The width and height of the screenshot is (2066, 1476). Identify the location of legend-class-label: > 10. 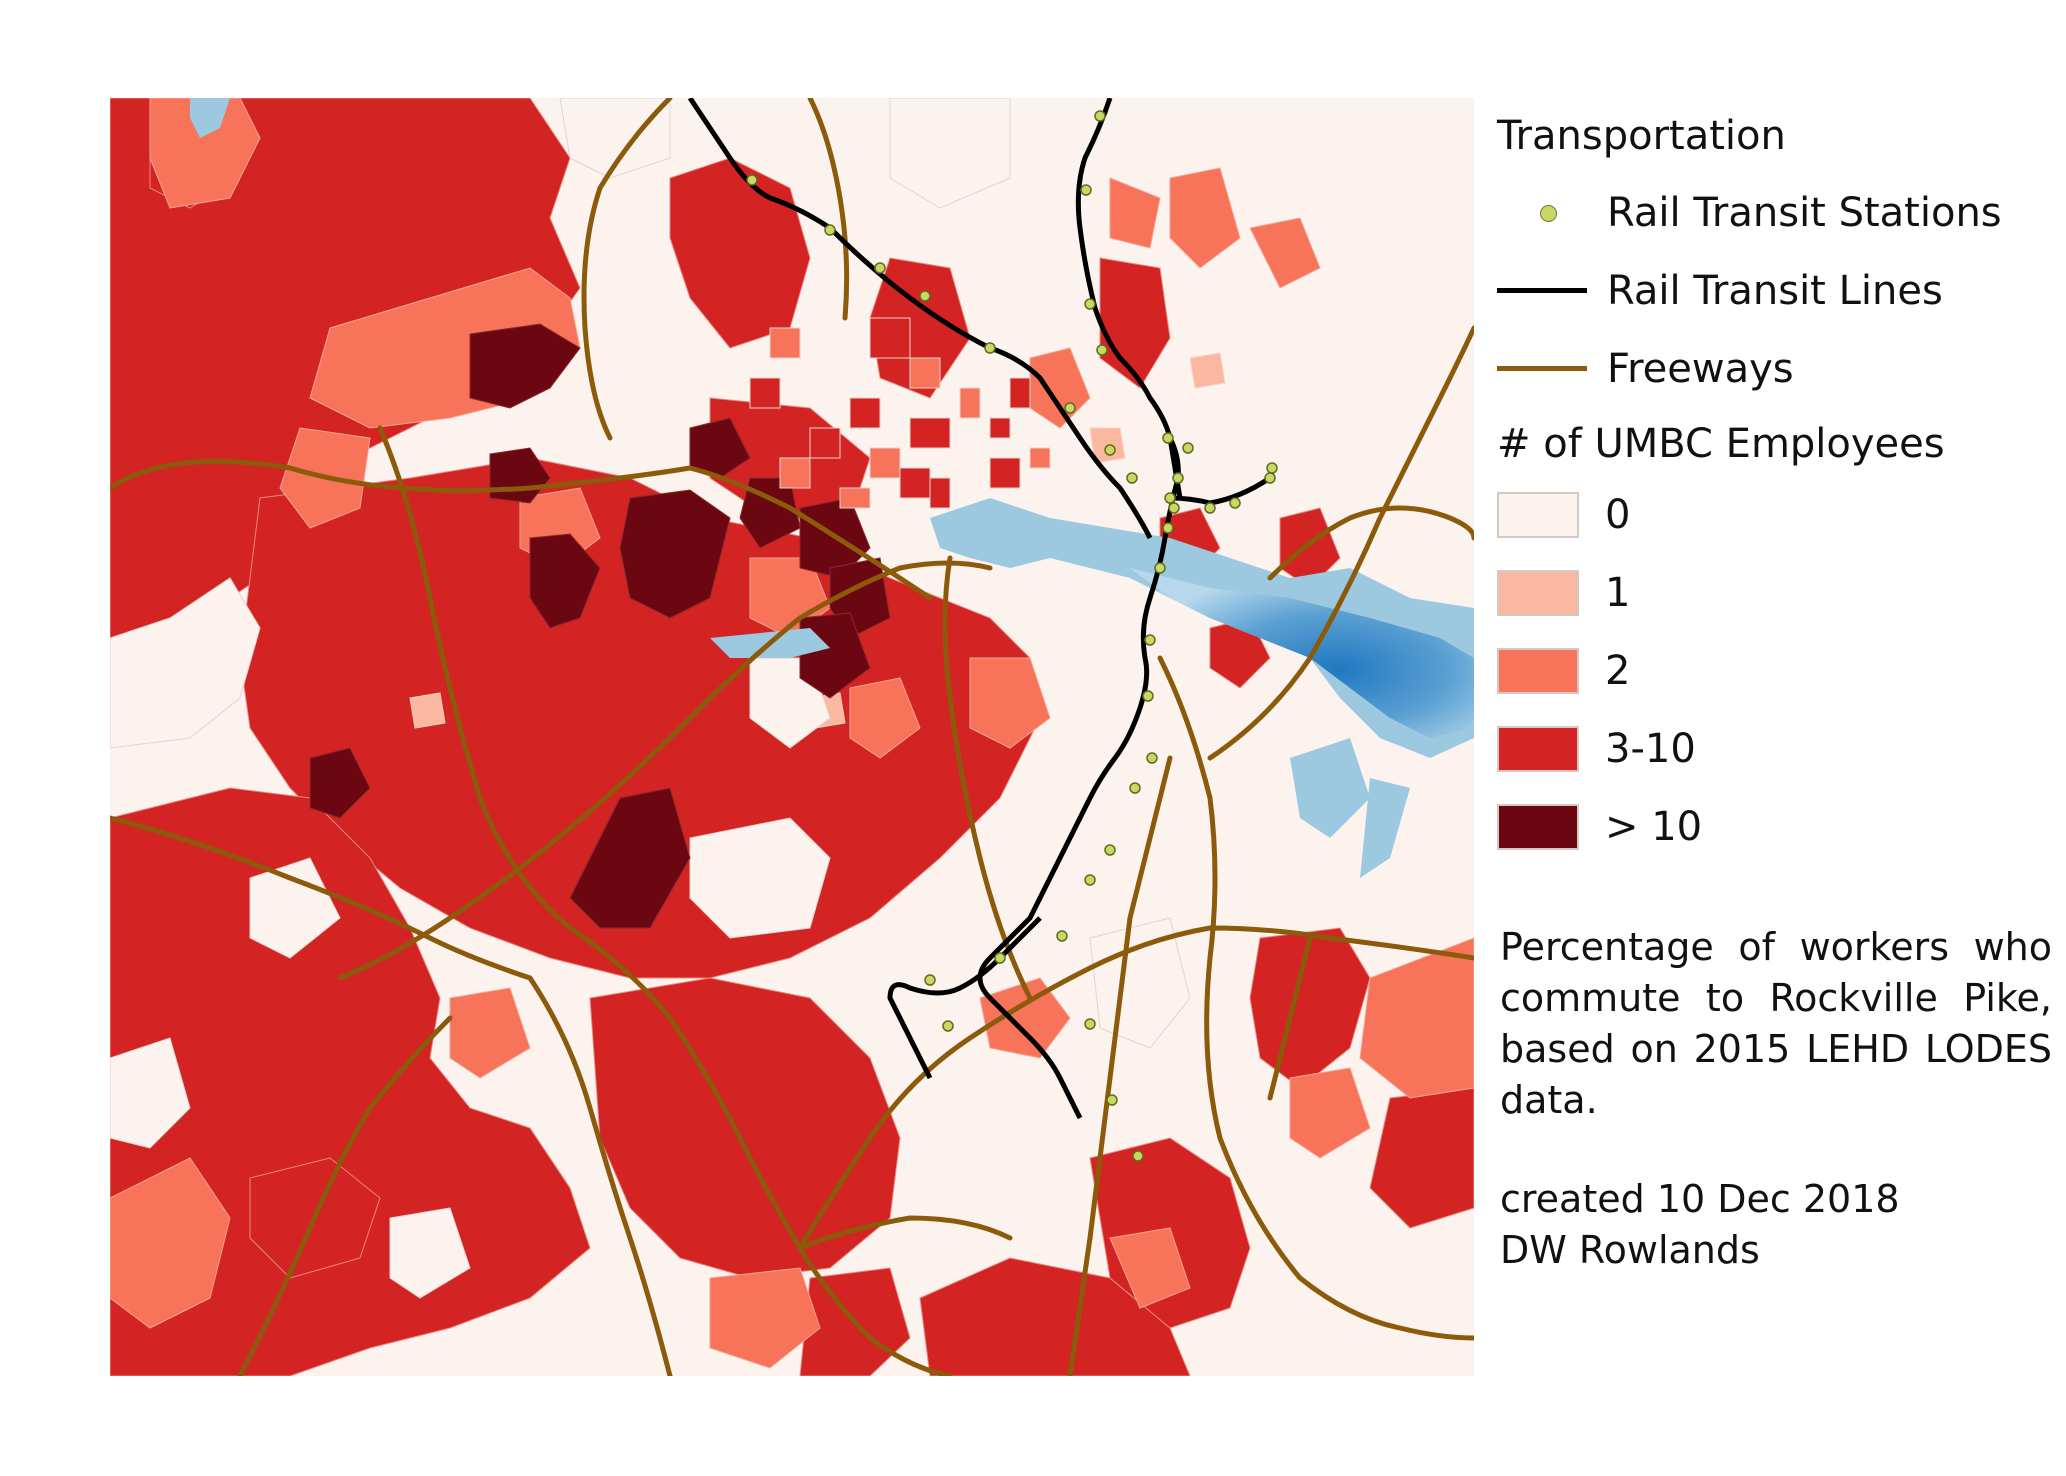
(1654, 827).